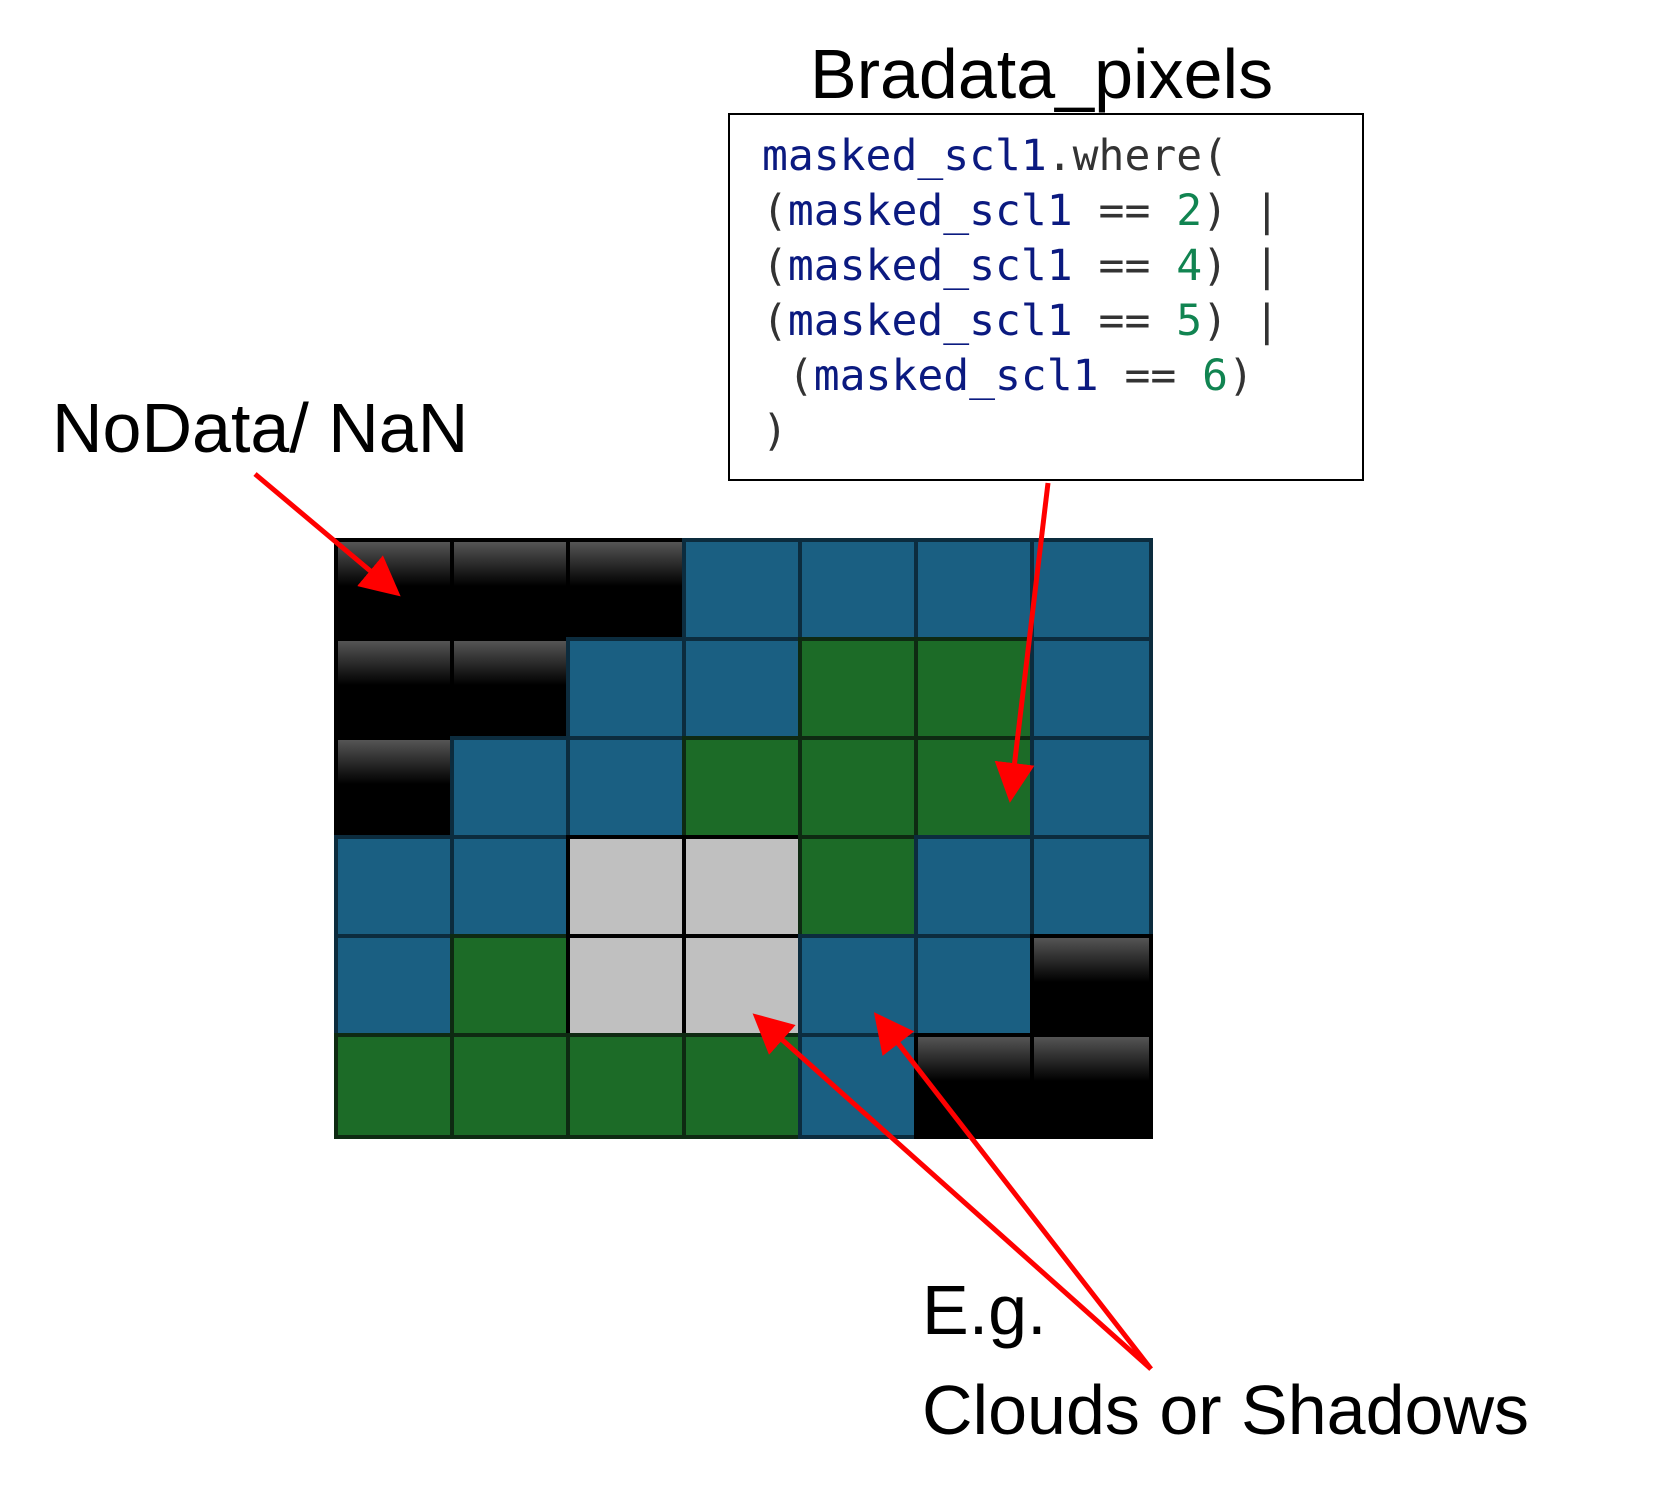 The width and height of the screenshot is (1659, 1507). Describe the element at coordinates (1013, 1191) in the screenshot. I see `shadow-arrow` at that location.